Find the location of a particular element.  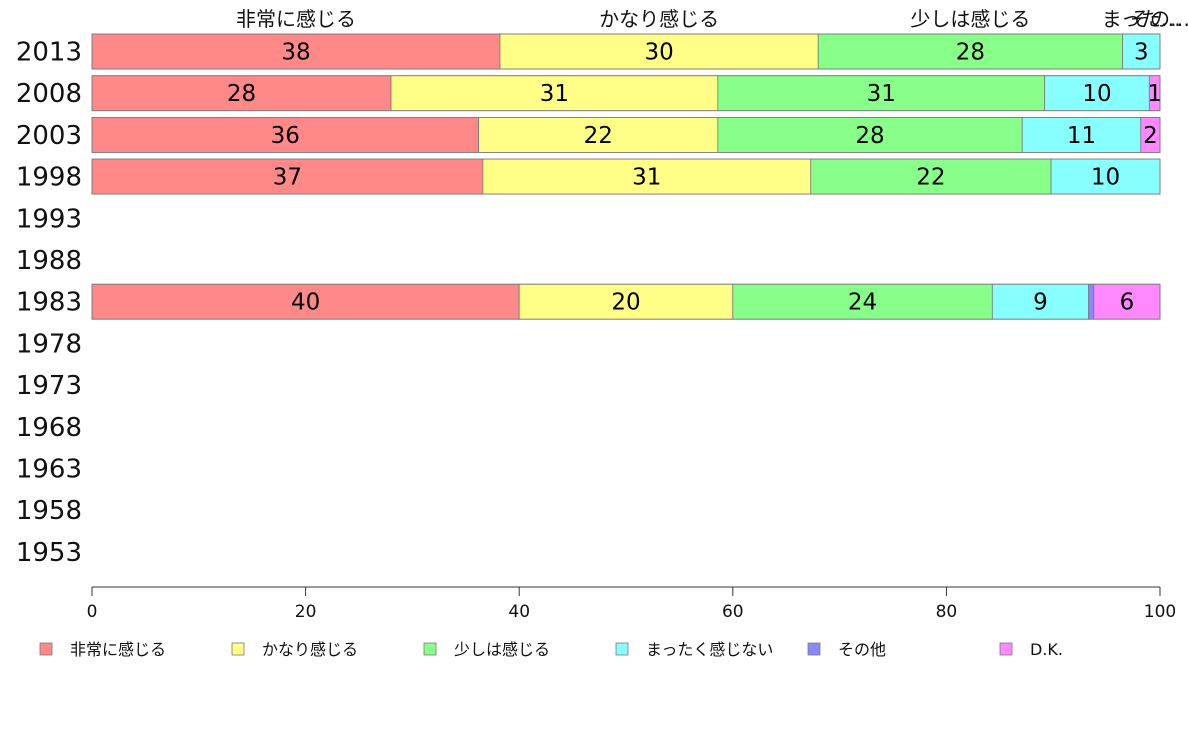

y-axis-label: 2013 is located at coordinates (49, 53).